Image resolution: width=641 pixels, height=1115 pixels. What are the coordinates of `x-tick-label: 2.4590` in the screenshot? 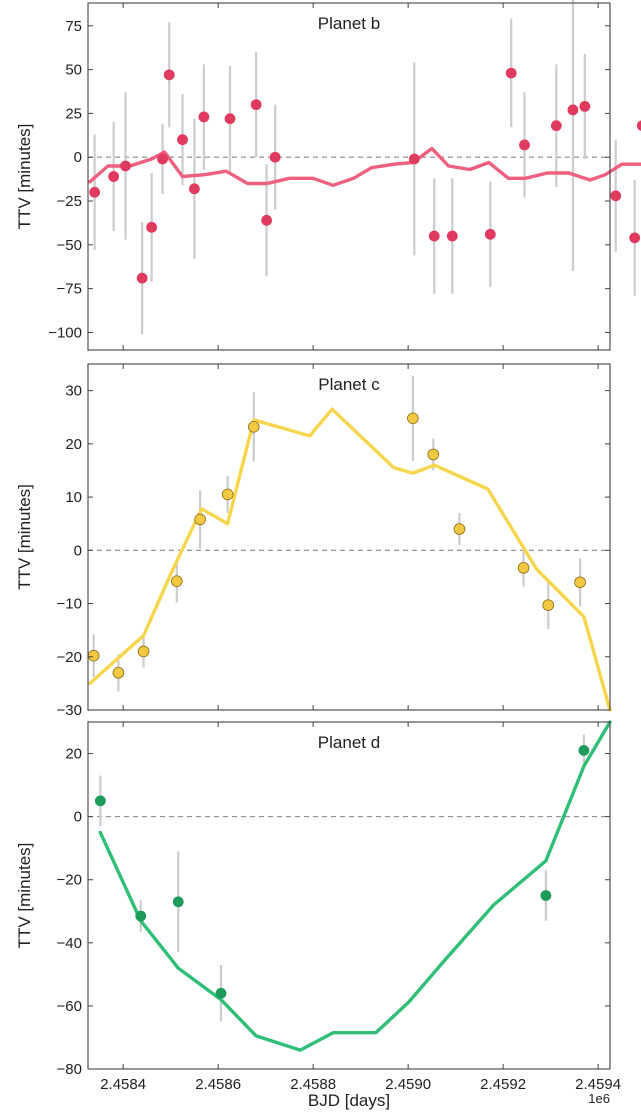 It's located at (408, 1084).